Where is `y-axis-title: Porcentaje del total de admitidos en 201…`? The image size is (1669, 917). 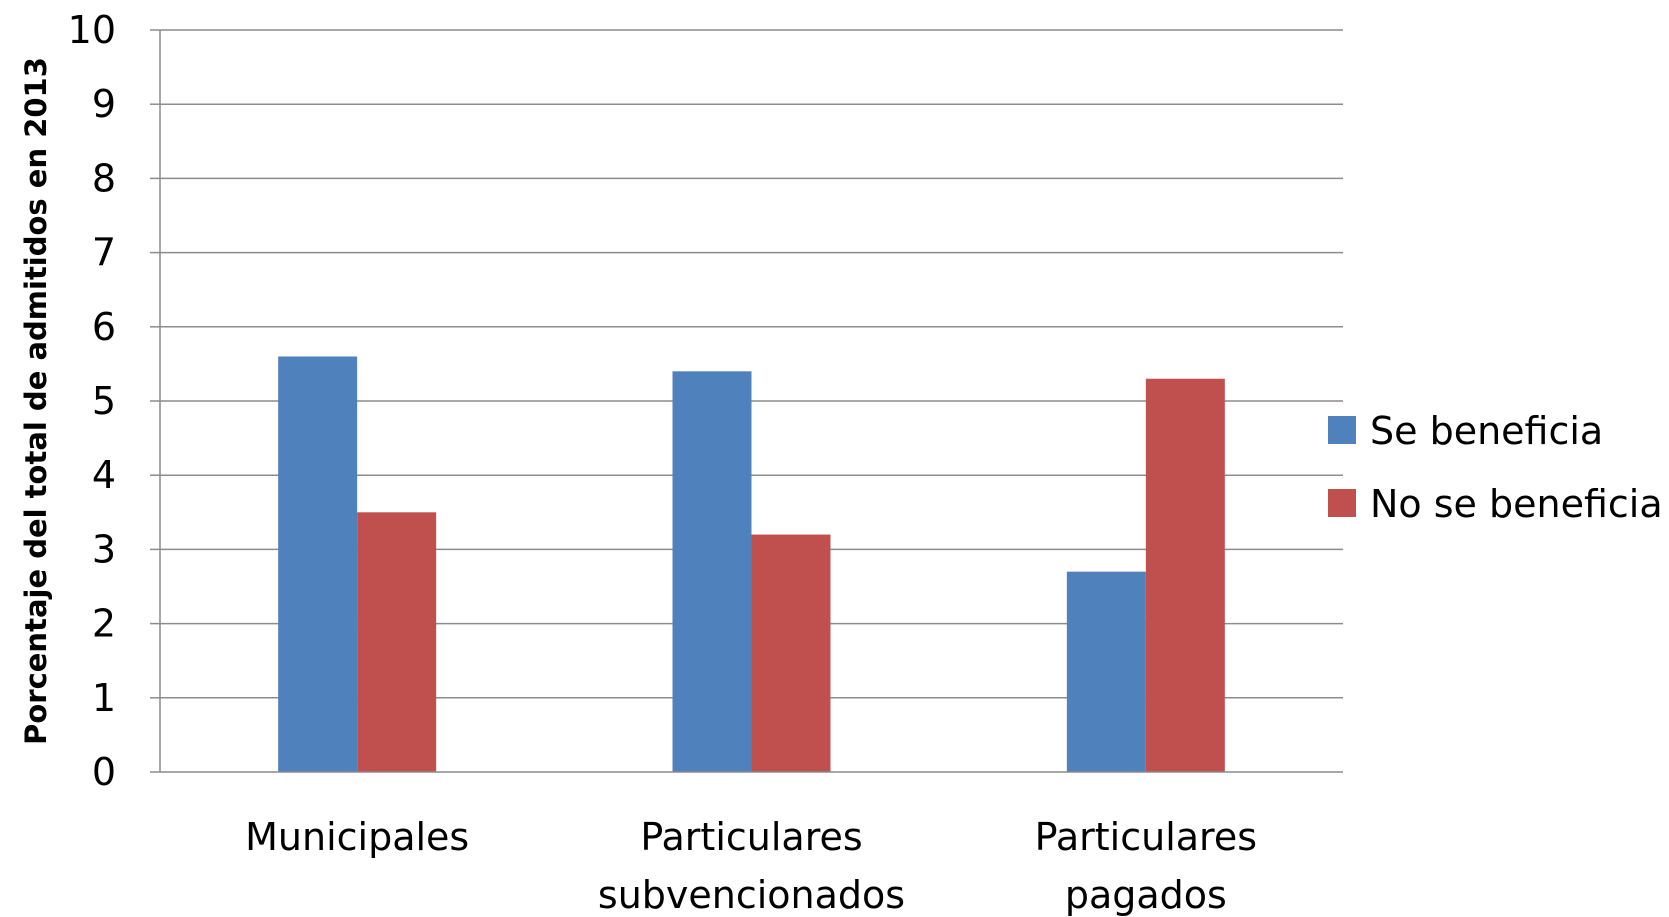
y-axis-title: Porcentaje del total de admitidos en 201… is located at coordinates (36, 401).